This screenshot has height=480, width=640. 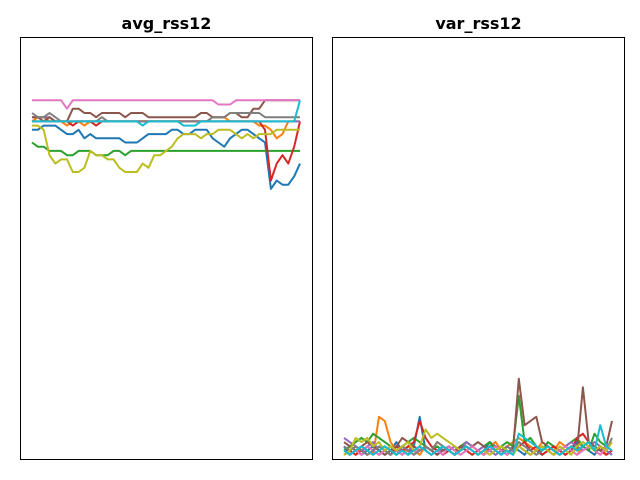 What do you see at coordinates (167, 23) in the screenshot?
I see `chart-title: avg_rss12` at bounding box center [167, 23].